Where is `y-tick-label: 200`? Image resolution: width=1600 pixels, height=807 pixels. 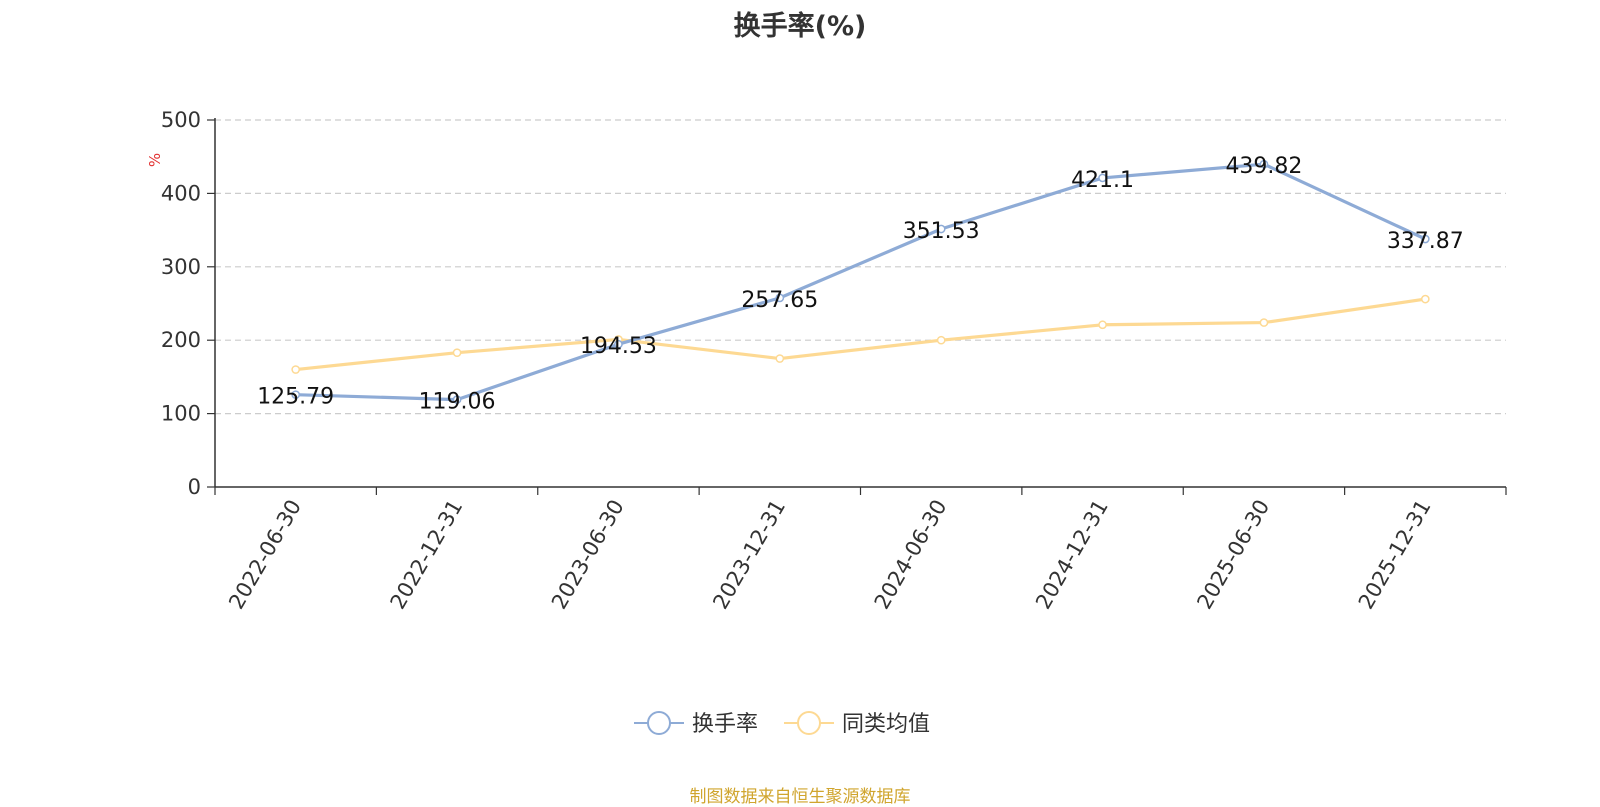 y-tick-label: 200 is located at coordinates (181, 340).